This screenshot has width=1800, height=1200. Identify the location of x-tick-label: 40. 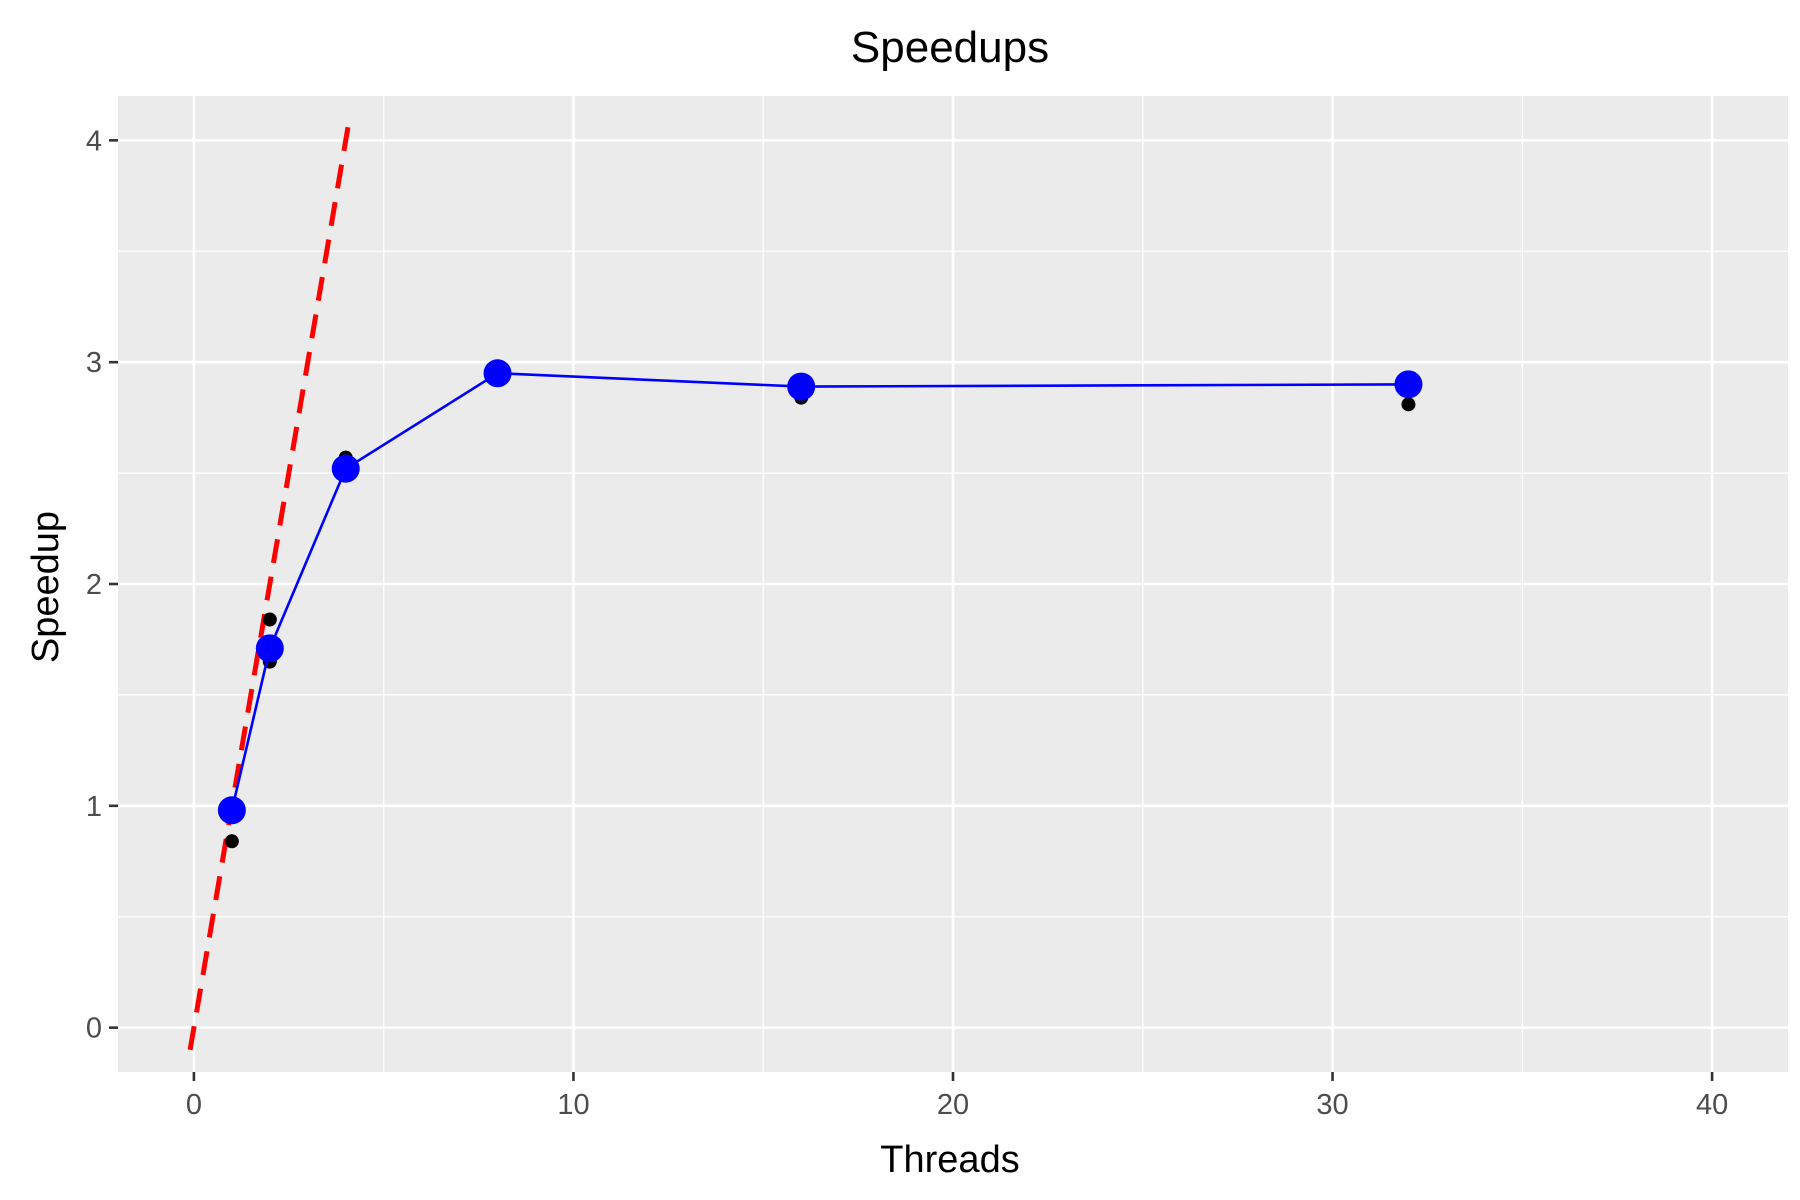
(1712, 1105).